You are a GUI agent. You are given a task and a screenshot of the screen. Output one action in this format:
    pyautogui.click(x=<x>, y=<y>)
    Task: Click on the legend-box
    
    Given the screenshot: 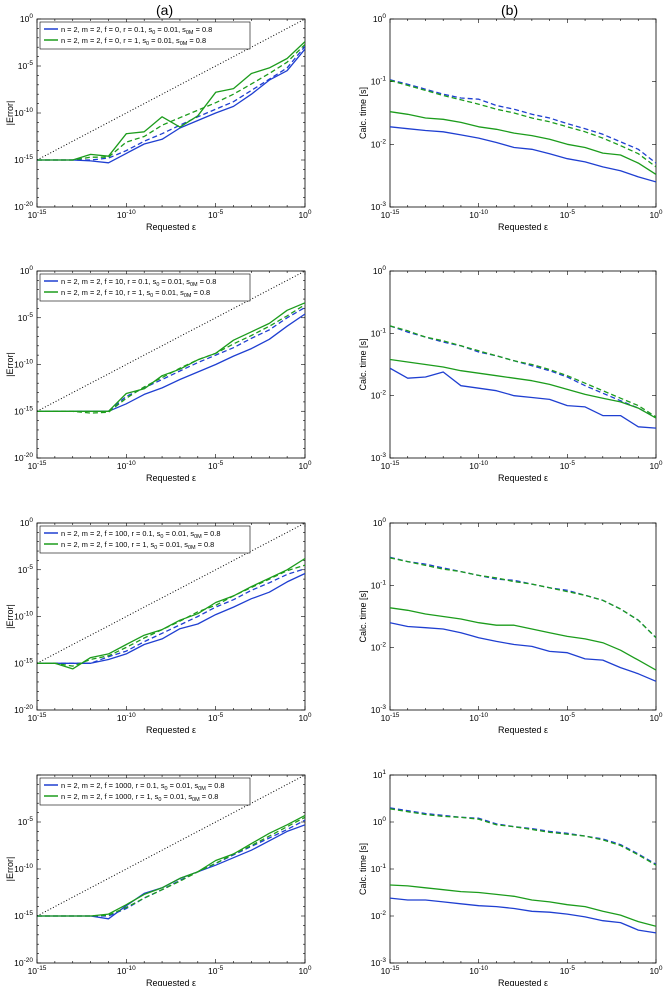 What is the action you would take?
    pyautogui.click(x=145, y=539)
    